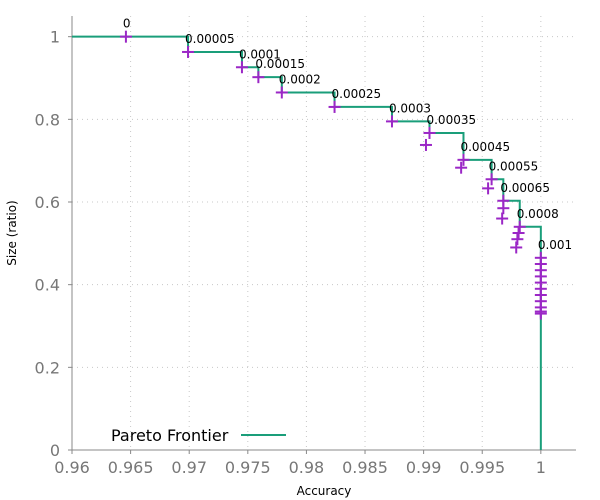  I want to click on annotation-label: 0.00065, so click(525, 188).